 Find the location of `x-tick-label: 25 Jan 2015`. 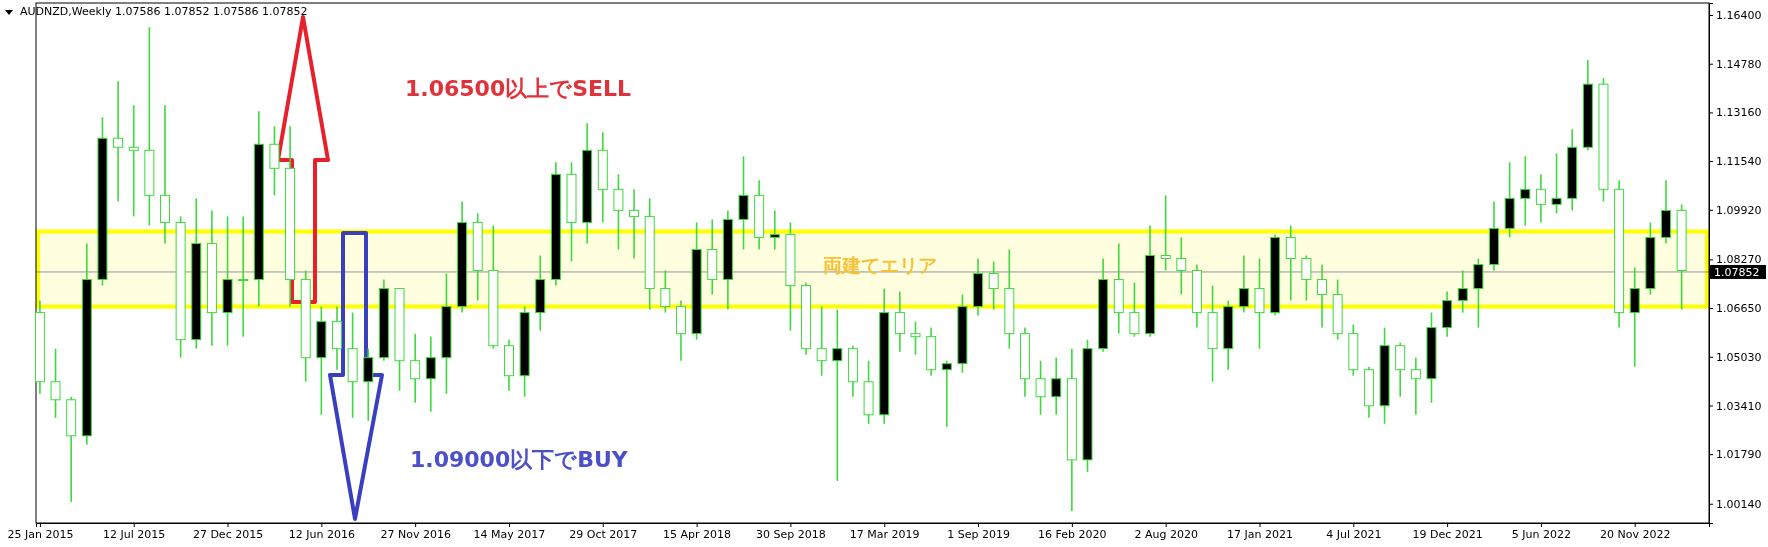

x-tick-label: 25 Jan 2015 is located at coordinates (40, 534).